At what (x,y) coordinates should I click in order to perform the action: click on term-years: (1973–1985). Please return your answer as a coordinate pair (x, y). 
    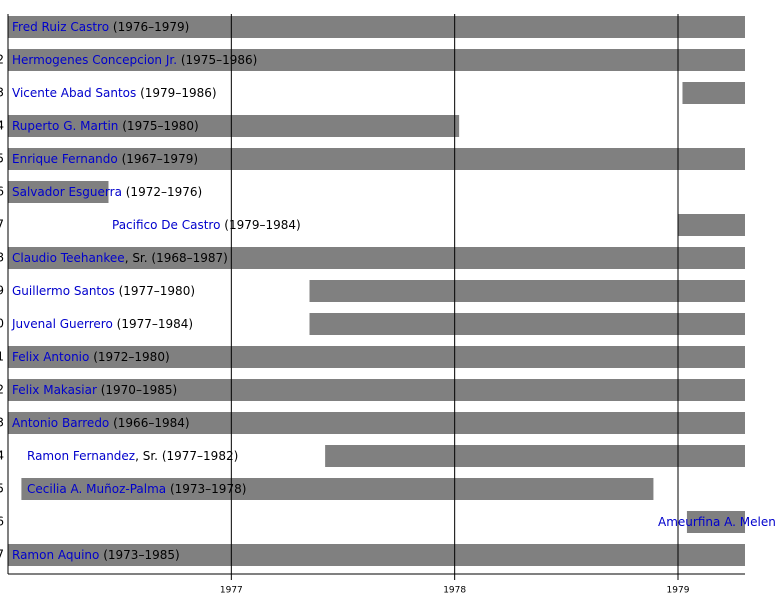
    Looking at the image, I should click on (141, 555).